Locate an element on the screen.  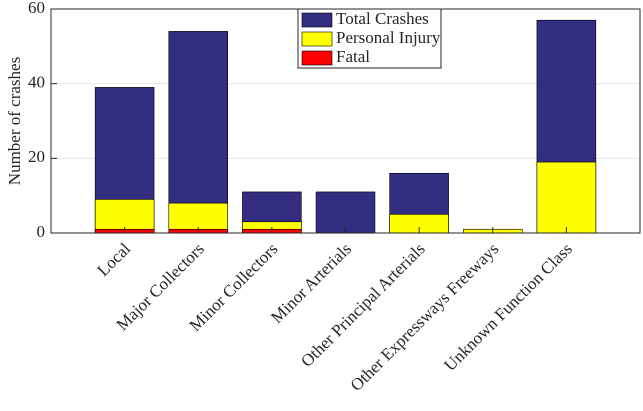
x-tick-label: Other Expressways Freeways is located at coordinates (425, 317).